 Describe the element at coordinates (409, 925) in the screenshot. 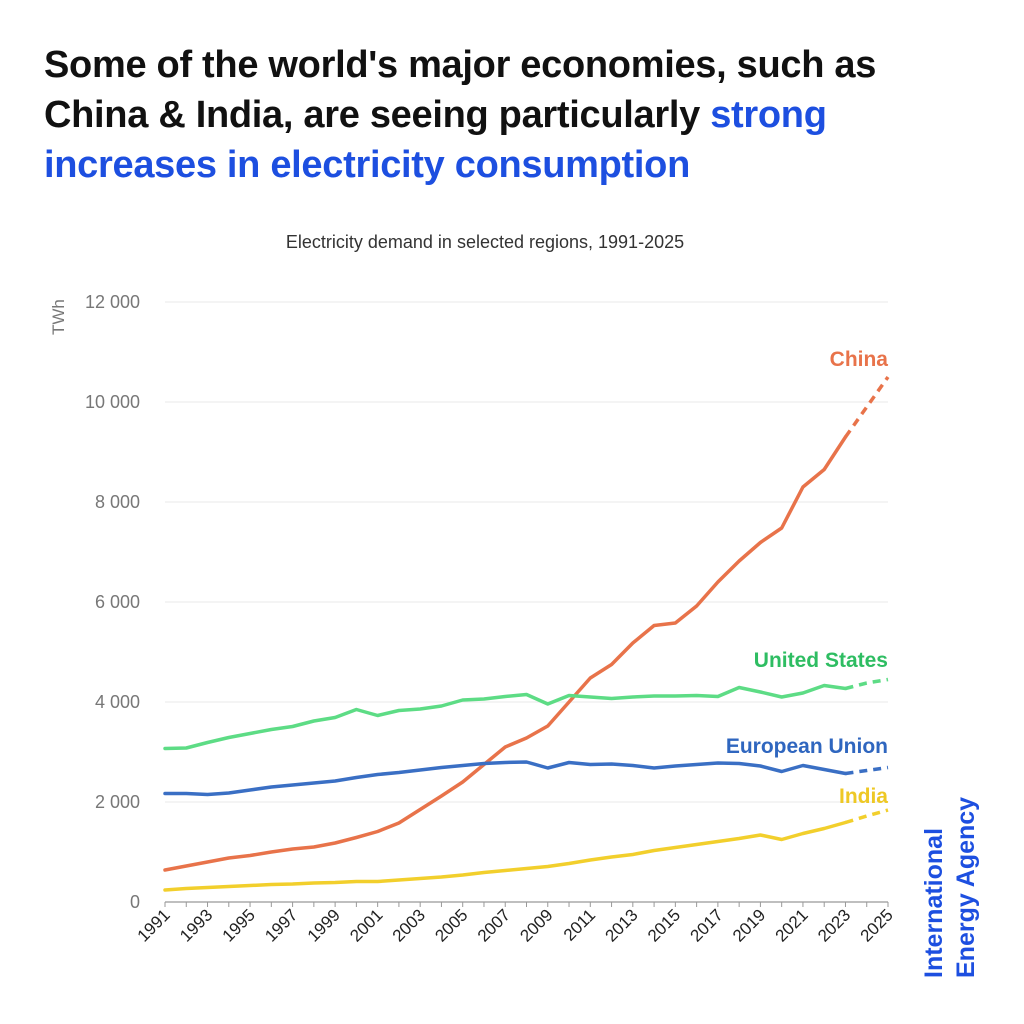

I see `x-tick-label: 2003` at that location.